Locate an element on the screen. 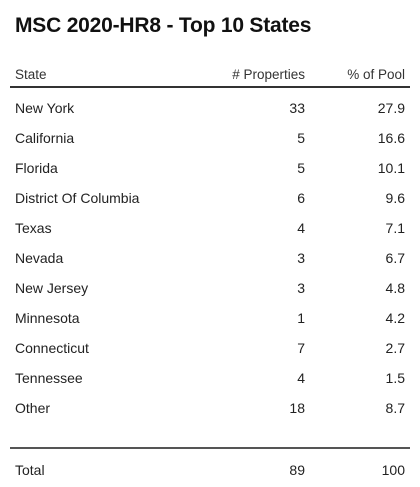  pool-cell: 27.9 is located at coordinates (391, 108).